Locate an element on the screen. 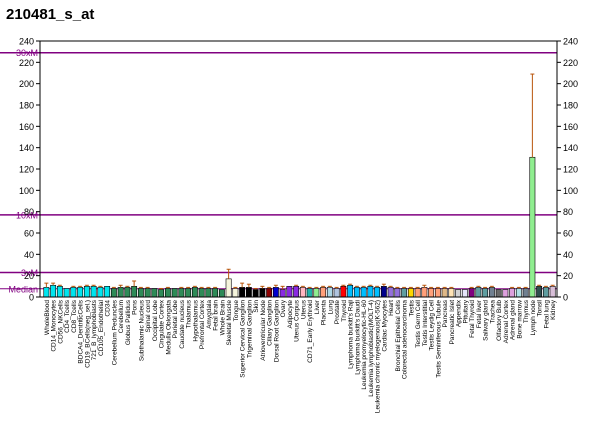  x-tick-label: Spinal cord is located at coordinates (148, 316).